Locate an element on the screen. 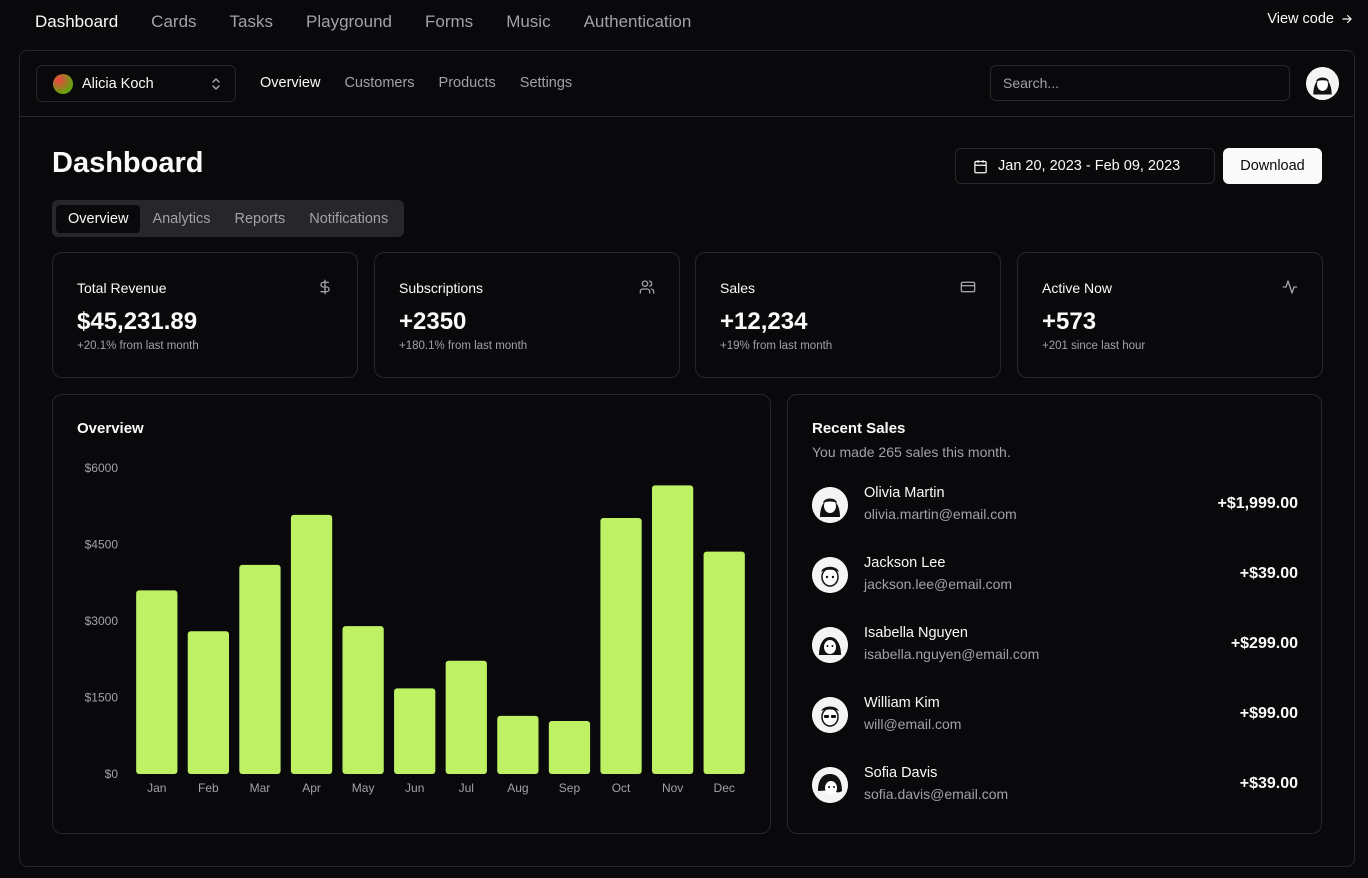 This screenshot has height=878, width=1368. tab-overview: Overview is located at coordinates (98, 218).